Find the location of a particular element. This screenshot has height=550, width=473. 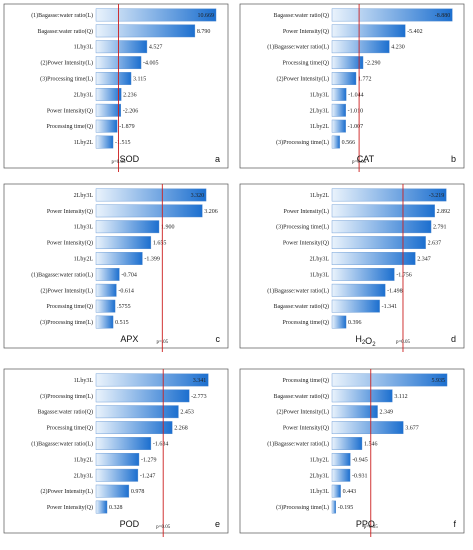

value-label: -1.044 is located at coordinates (356, 95).